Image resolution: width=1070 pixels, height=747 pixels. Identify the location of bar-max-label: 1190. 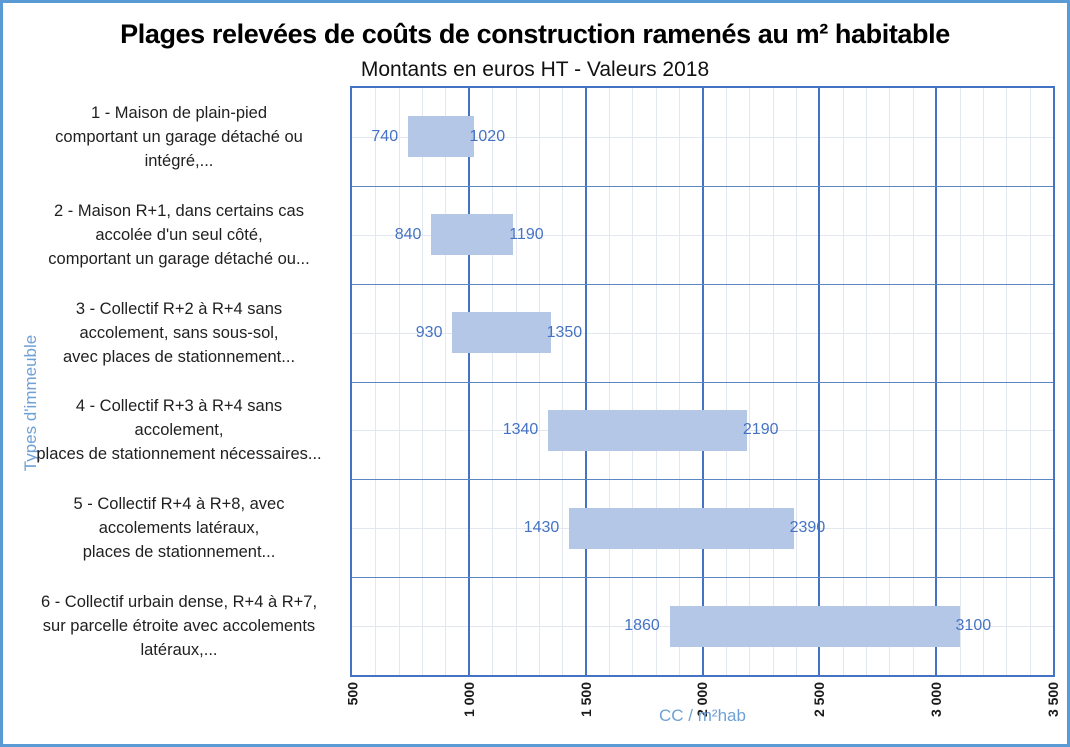
(526, 234).